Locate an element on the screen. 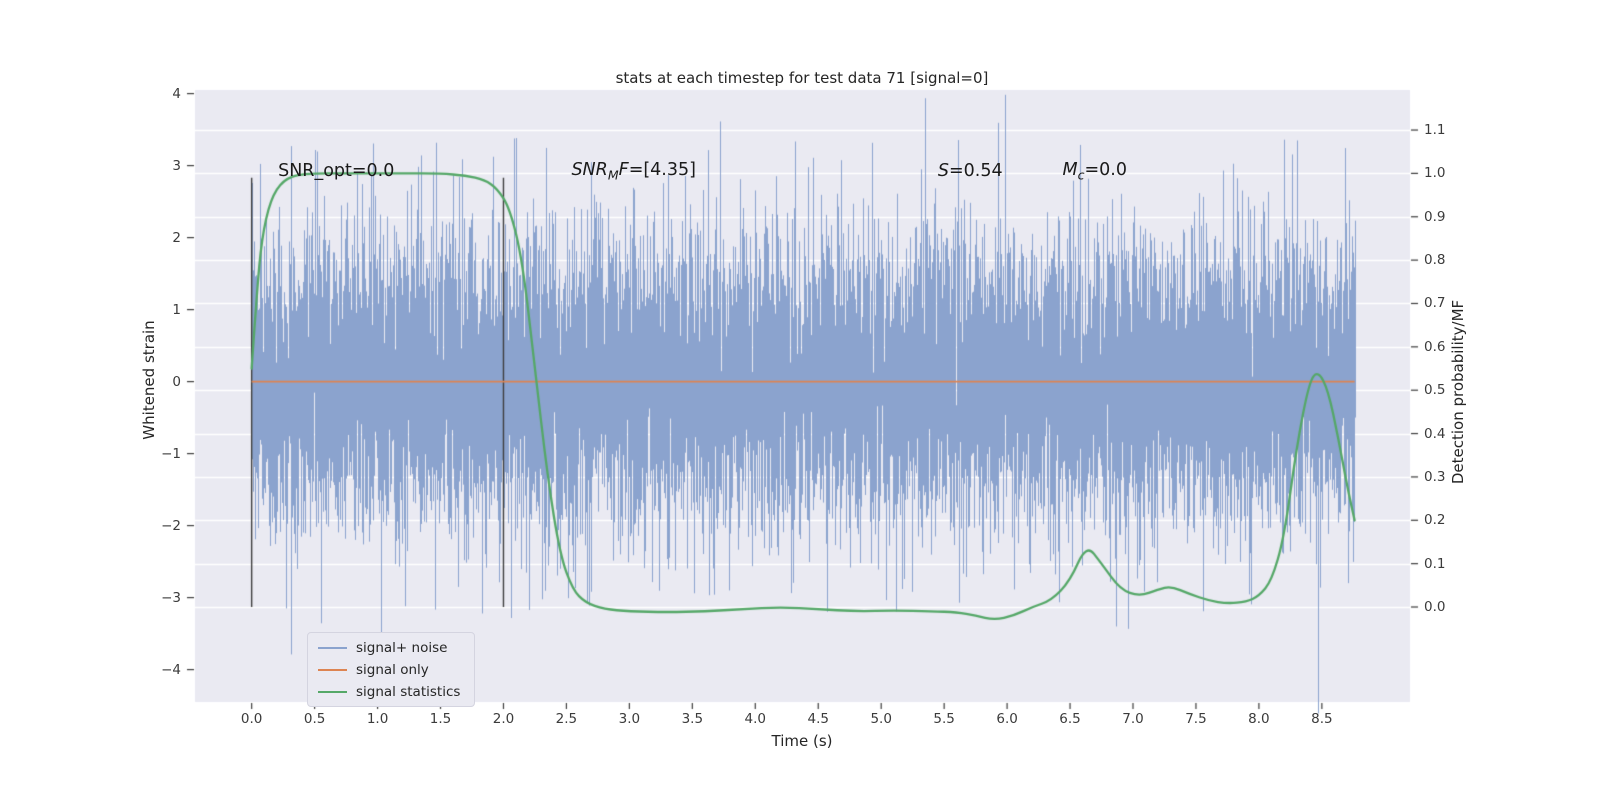  legend-item: signal only is located at coordinates (389, 669).